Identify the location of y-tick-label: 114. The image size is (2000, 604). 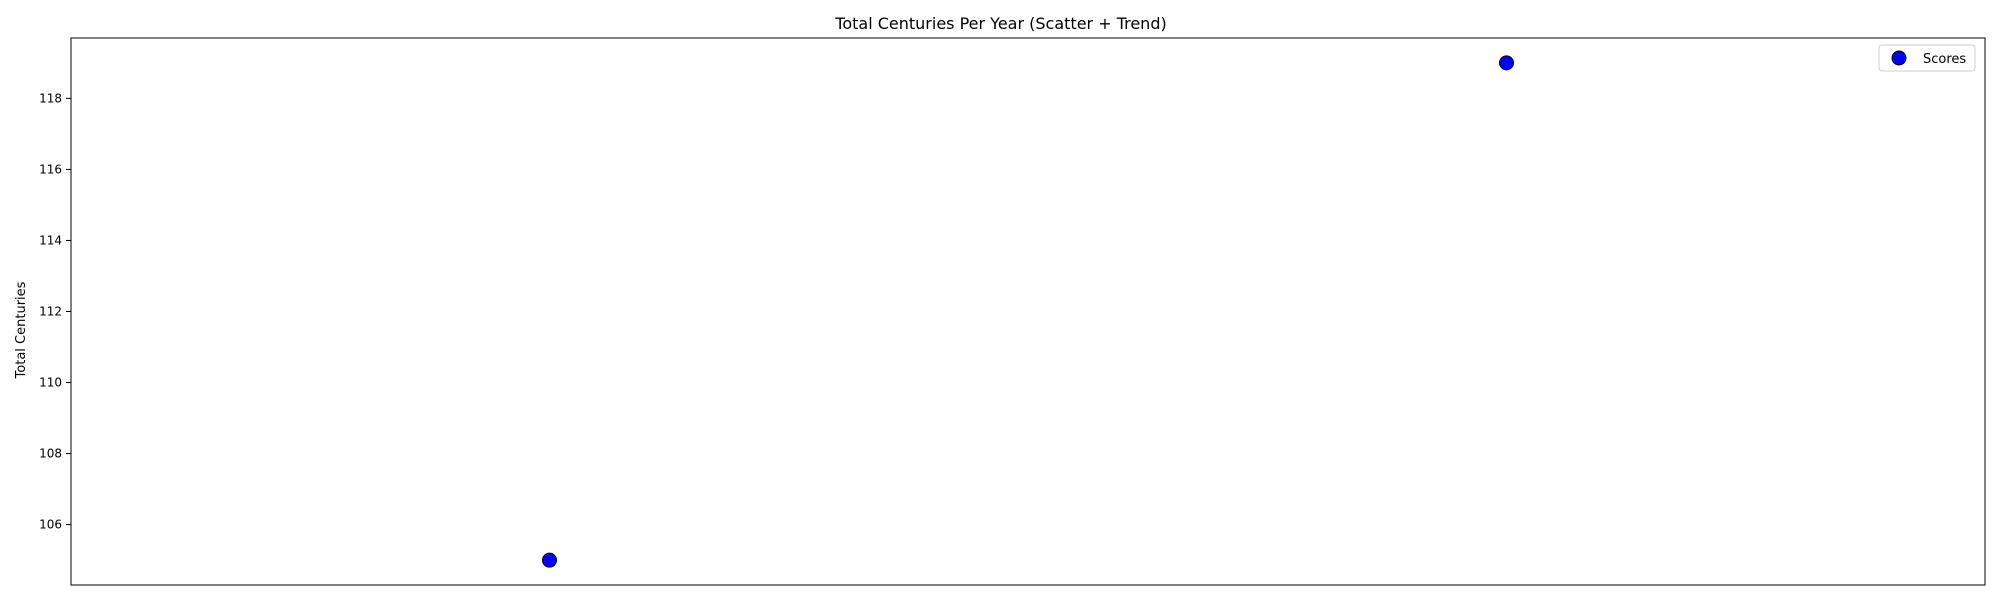
(50, 240).